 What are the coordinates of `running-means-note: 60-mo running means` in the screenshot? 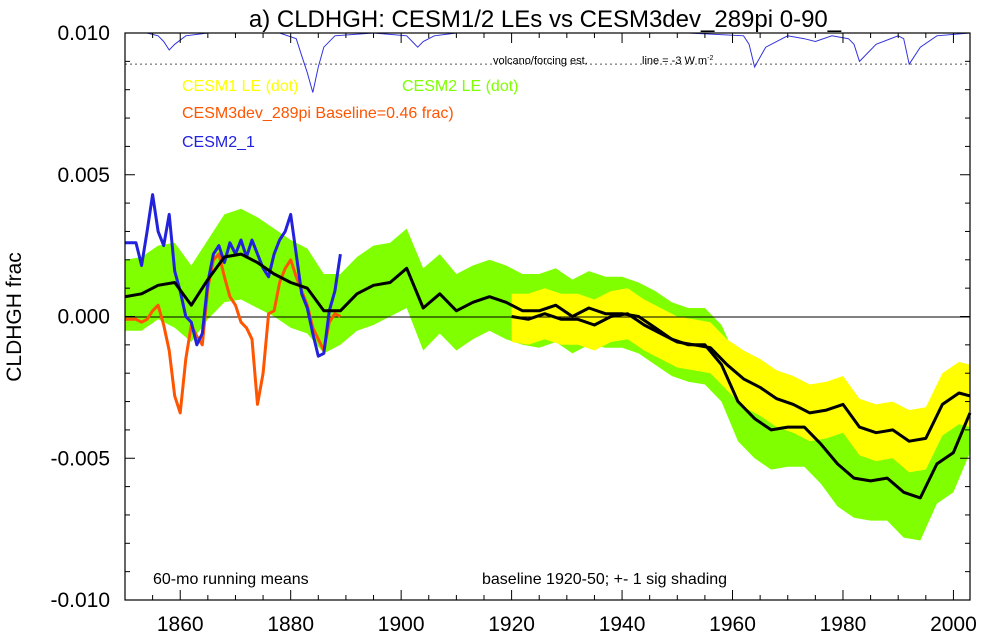 It's located at (231, 579).